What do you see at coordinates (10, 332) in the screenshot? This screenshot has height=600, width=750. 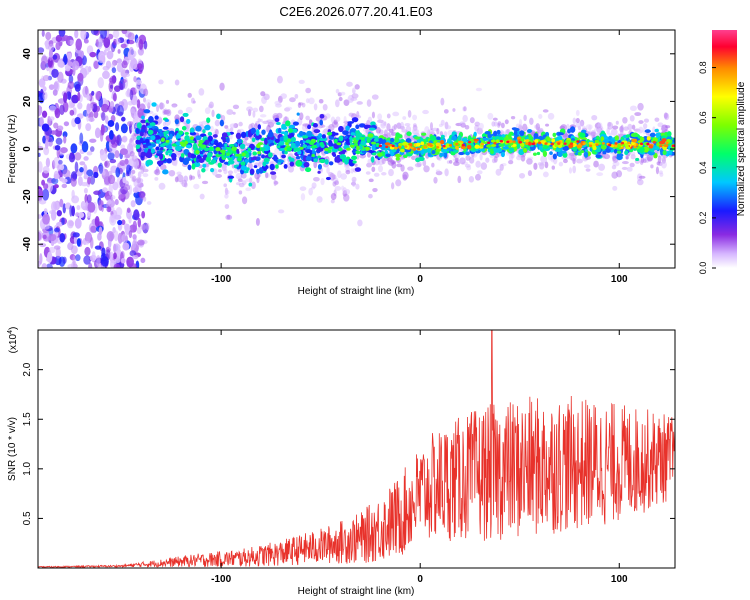 I see `snr-multiplier-exponent: 4` at bounding box center [10, 332].